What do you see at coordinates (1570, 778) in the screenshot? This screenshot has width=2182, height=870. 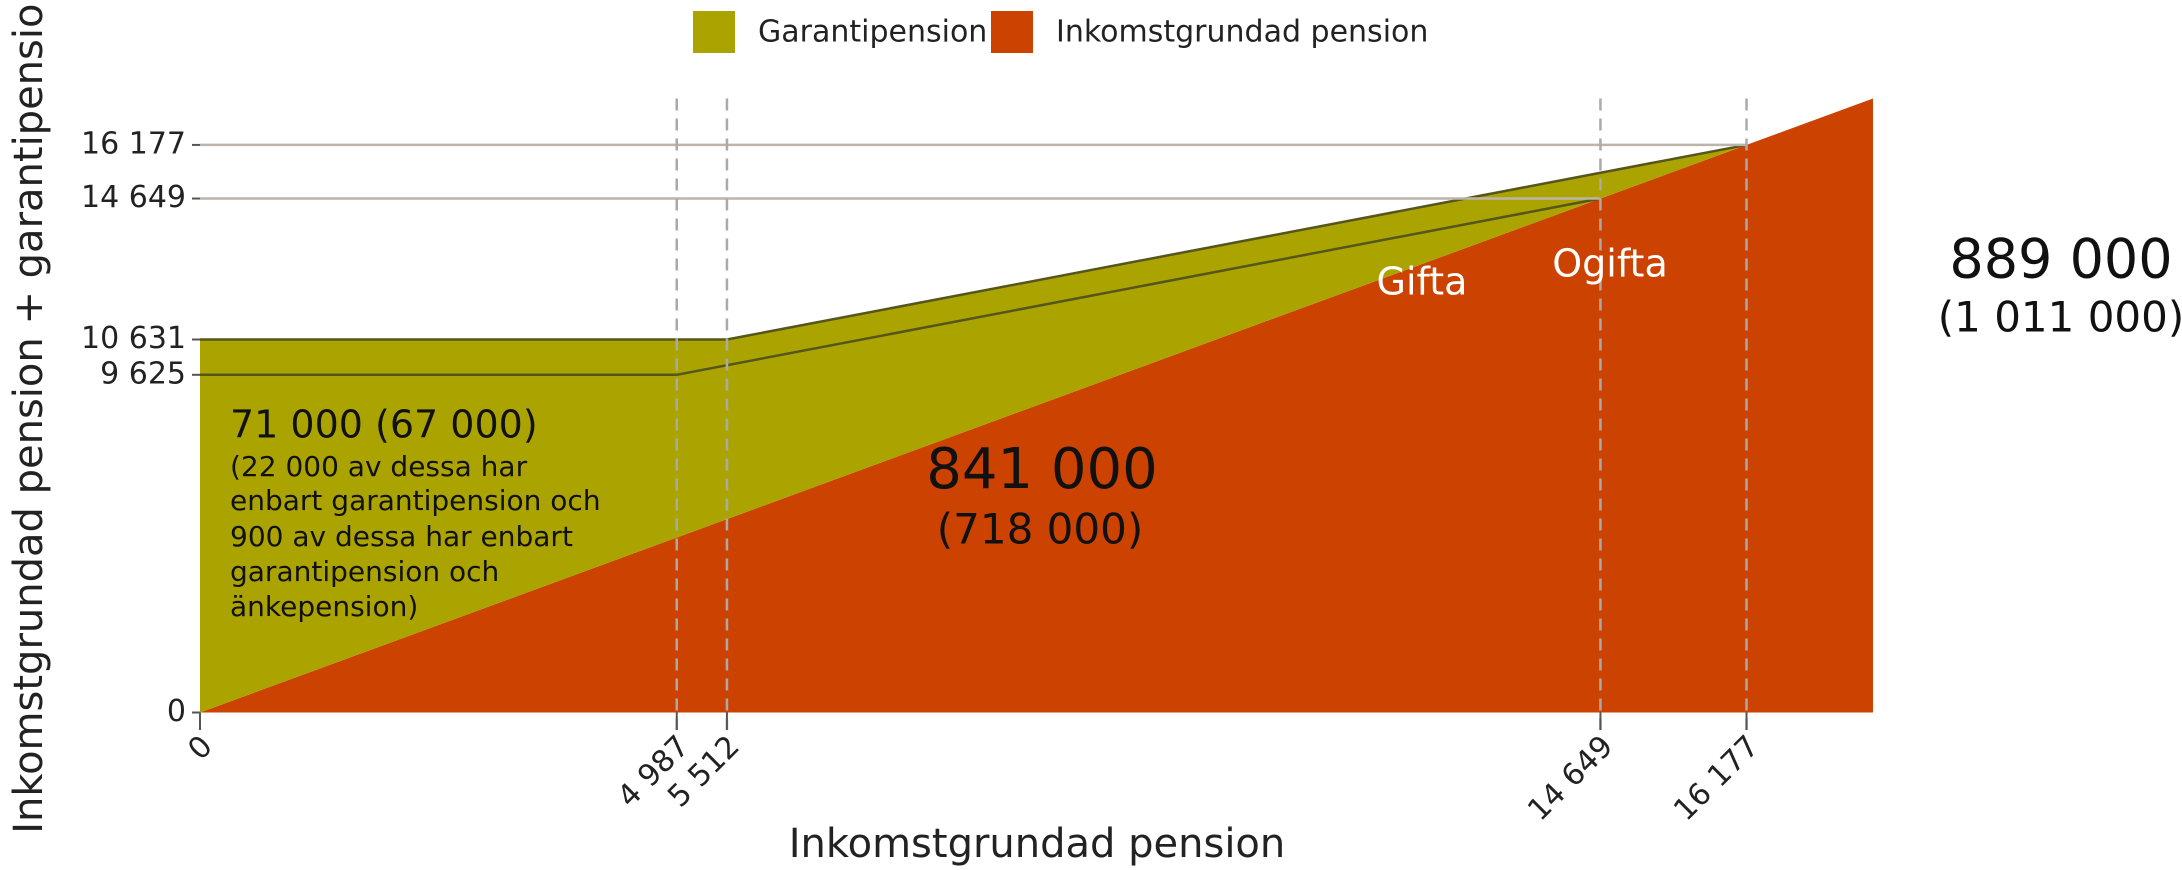 I see `x-tick-label: 14 649` at bounding box center [1570, 778].